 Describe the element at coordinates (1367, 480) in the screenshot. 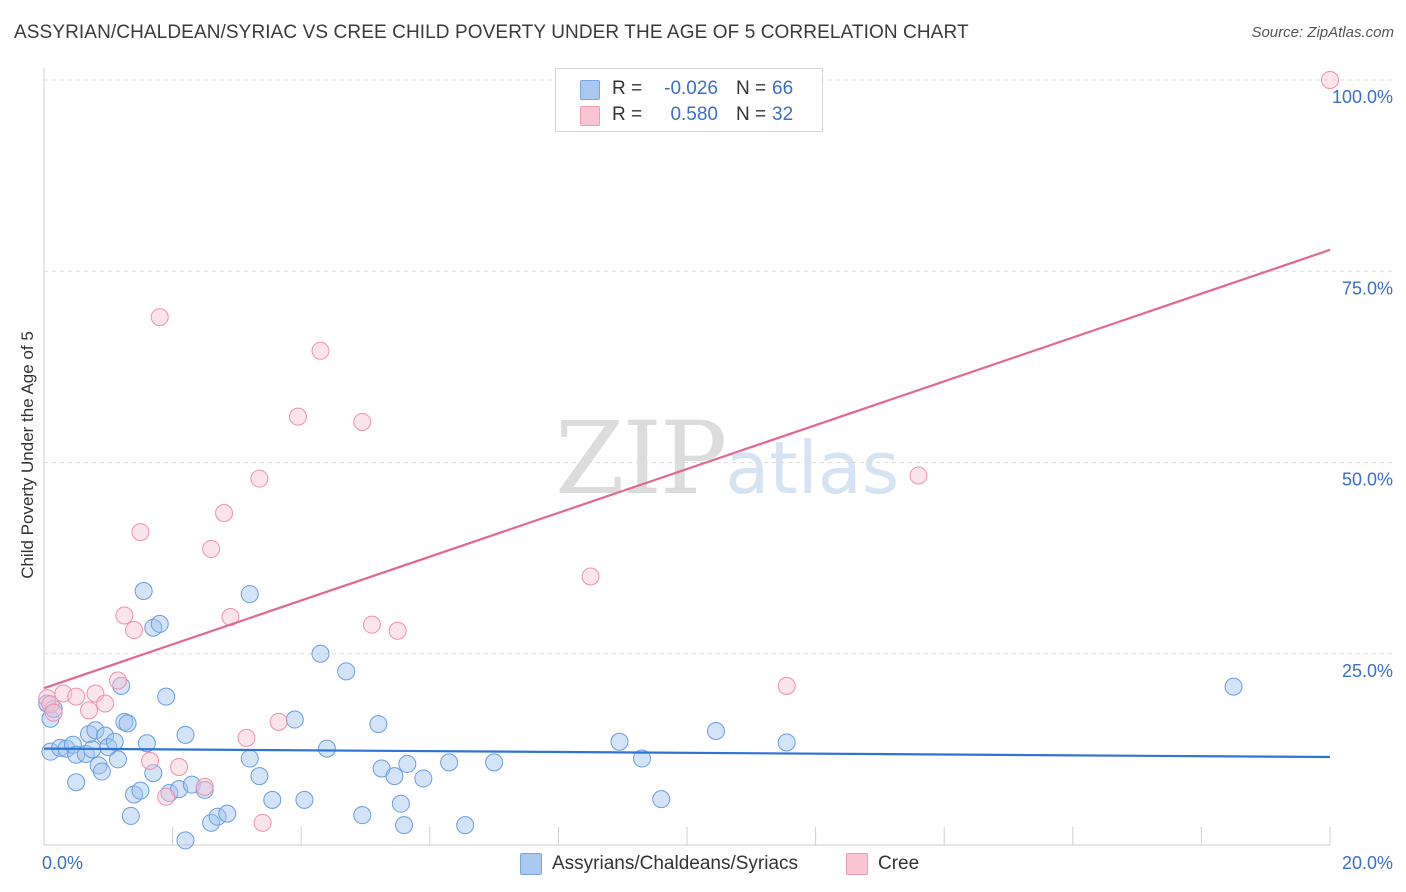

I see `y-tick-label: 50.0%` at that location.